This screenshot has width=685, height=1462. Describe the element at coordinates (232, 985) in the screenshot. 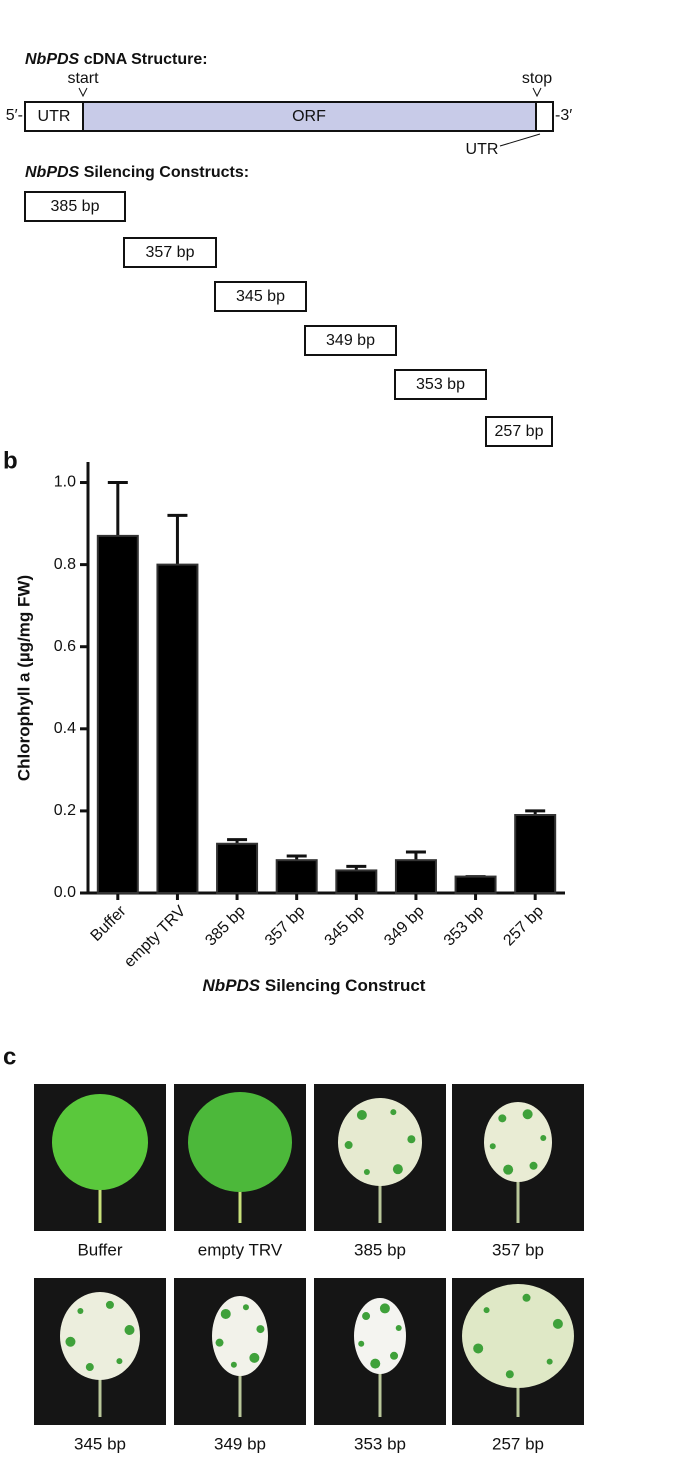

I see `label-italic: NbPDS` at that location.